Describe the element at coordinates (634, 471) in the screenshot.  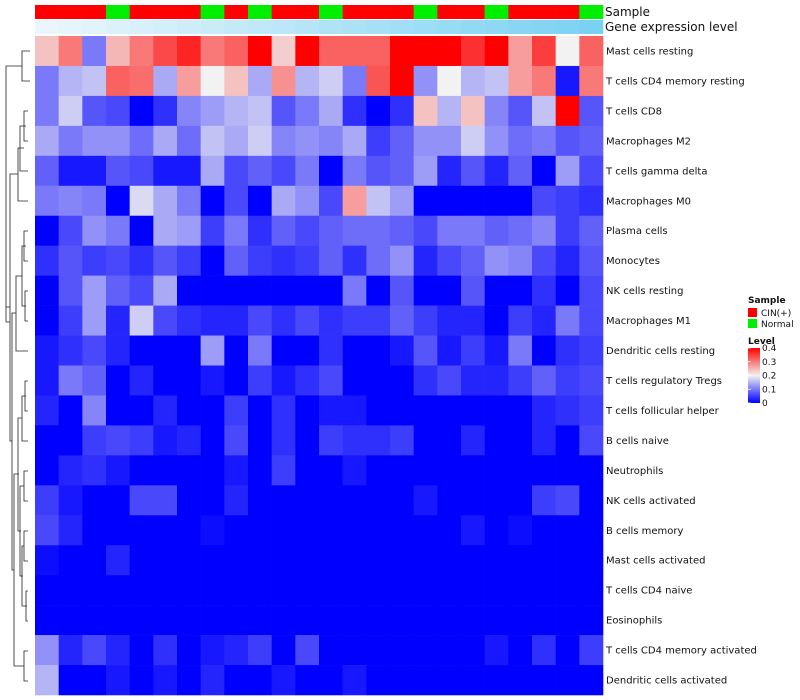
I see `row-label: Neutrophils` at that location.